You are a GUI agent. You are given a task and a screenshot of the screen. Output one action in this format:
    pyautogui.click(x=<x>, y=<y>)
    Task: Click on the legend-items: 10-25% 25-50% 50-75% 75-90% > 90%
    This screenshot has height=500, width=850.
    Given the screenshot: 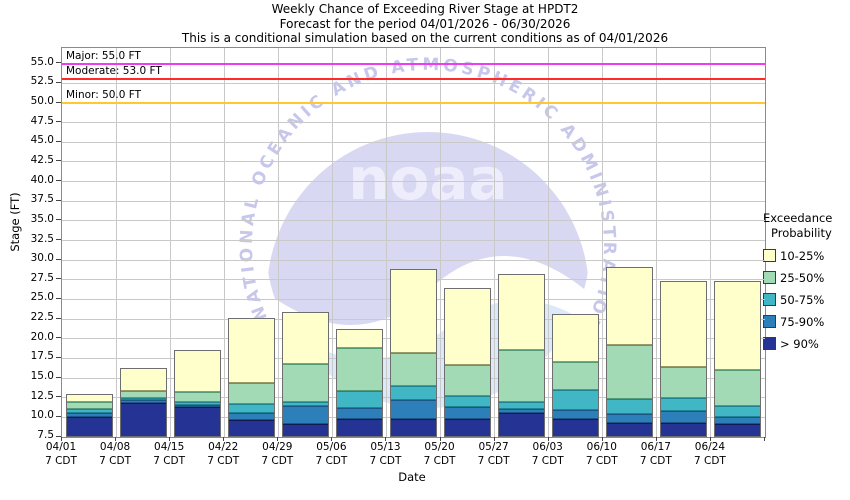 What is the action you would take?
    pyautogui.click(x=806, y=300)
    